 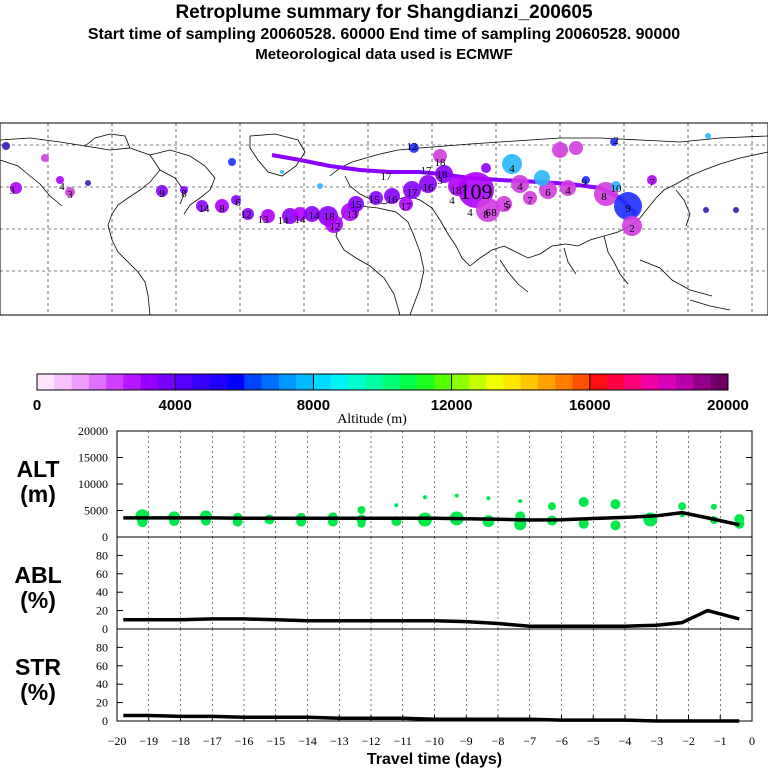 What do you see at coordinates (393, 200) in the screenshot?
I see `cluster-label: 16` at bounding box center [393, 200].